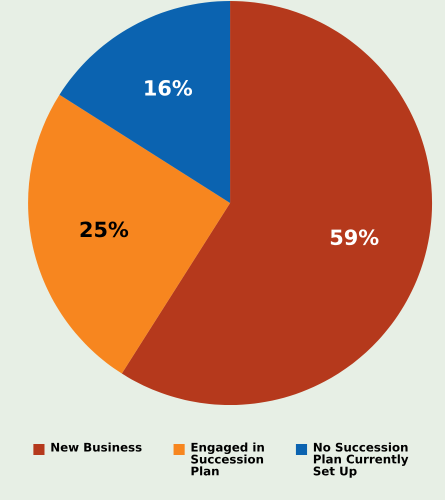 The image size is (445, 500). I want to click on legend-label: New Business, so click(96, 447).